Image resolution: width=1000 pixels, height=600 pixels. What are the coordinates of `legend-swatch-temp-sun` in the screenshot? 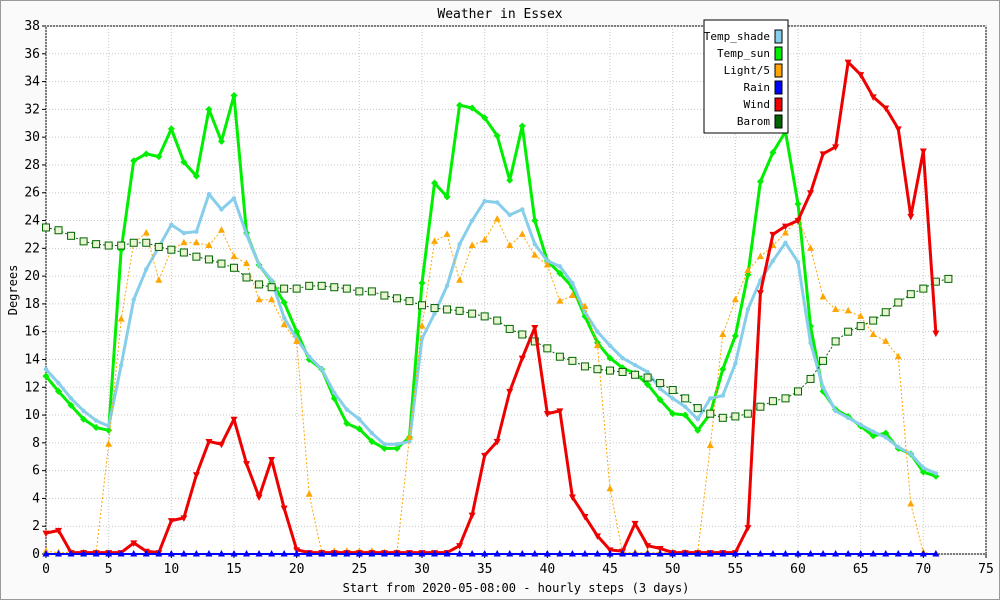 It's located at (778, 53).